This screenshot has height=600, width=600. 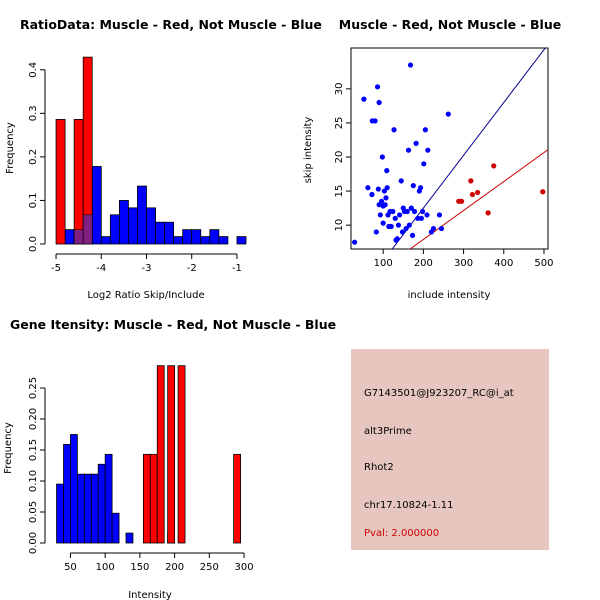 What do you see at coordinates (33, 113) in the screenshot?
I see `chart0-ytick-label-3: 0.3` at bounding box center [33, 113].